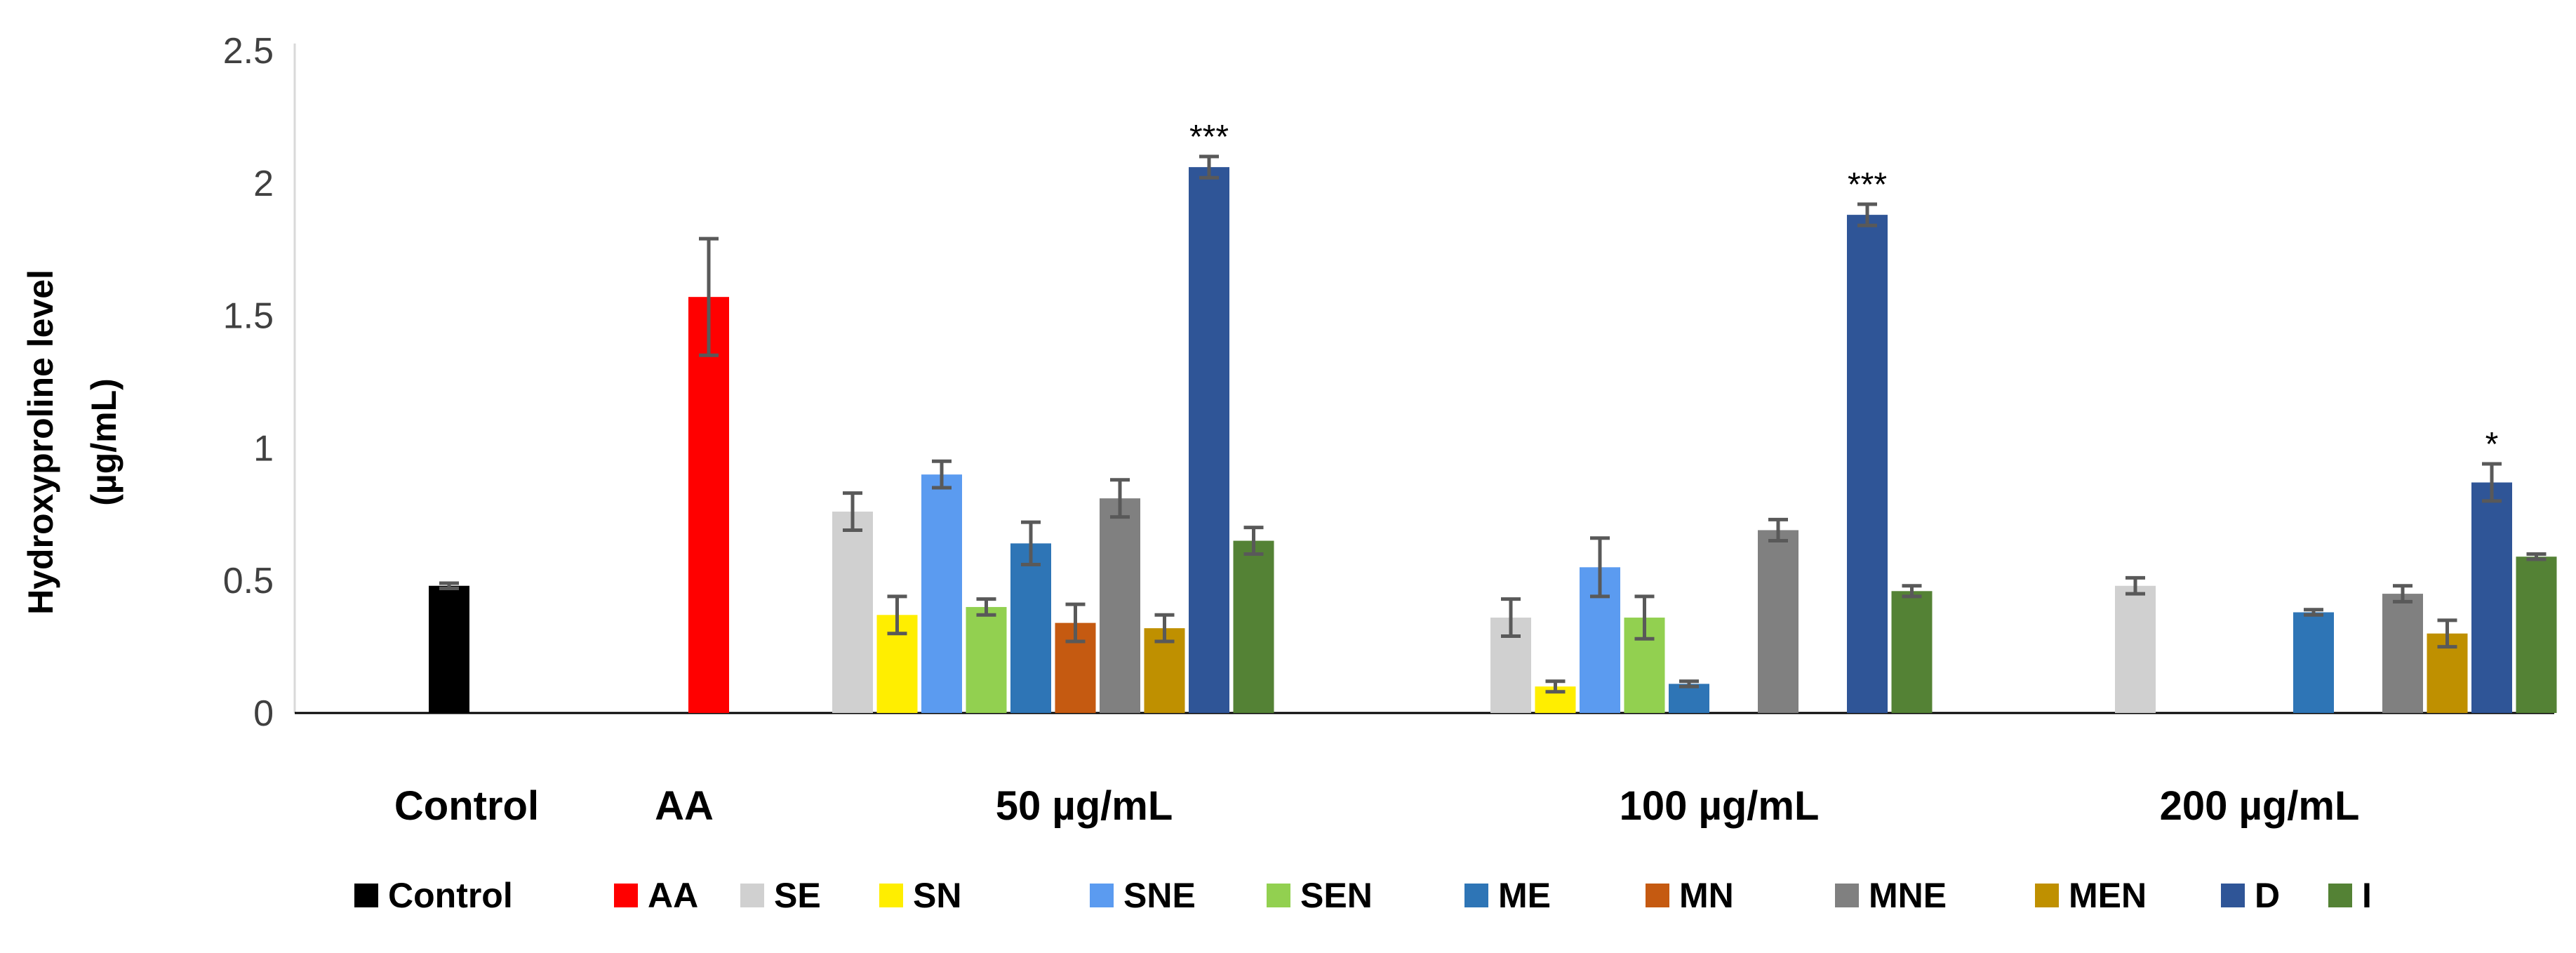 This screenshot has height=953, width=2576. Describe the element at coordinates (249, 382) in the screenshot. I see `y-axis-ticks: 0 0.5 1 1.5 2 2.5` at that location.